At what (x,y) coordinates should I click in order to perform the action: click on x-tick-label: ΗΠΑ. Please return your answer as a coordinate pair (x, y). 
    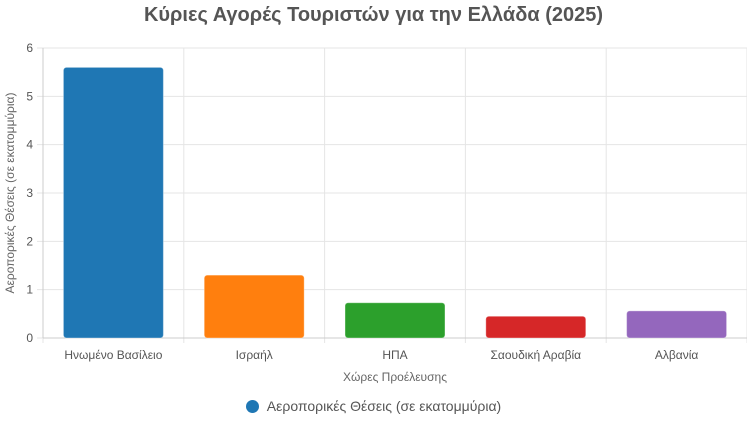
    Looking at the image, I should click on (394, 355).